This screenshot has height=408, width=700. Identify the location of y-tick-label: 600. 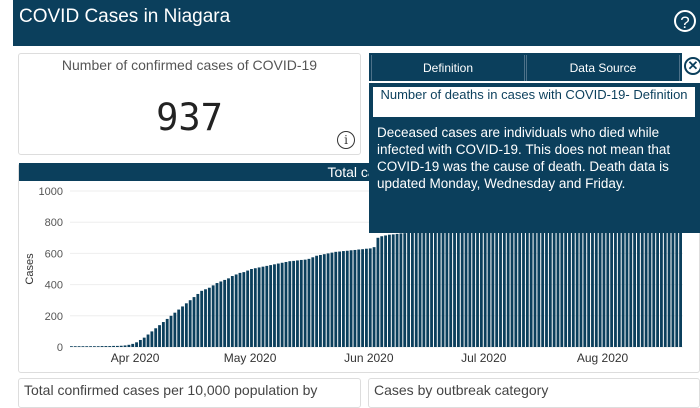
(54, 254).